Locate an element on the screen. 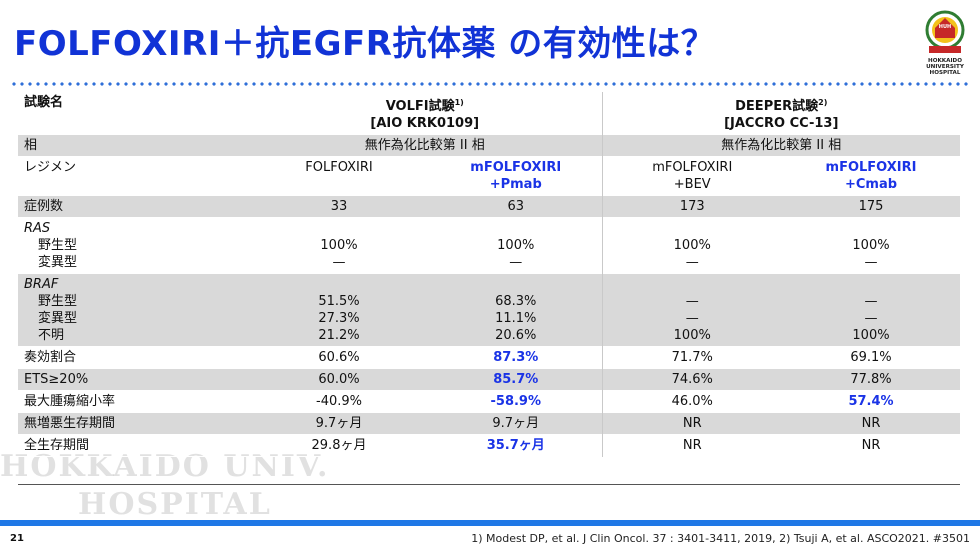 This screenshot has height=551, width=980. regimen-c1: FOLFOXIRI is located at coordinates (339, 167).